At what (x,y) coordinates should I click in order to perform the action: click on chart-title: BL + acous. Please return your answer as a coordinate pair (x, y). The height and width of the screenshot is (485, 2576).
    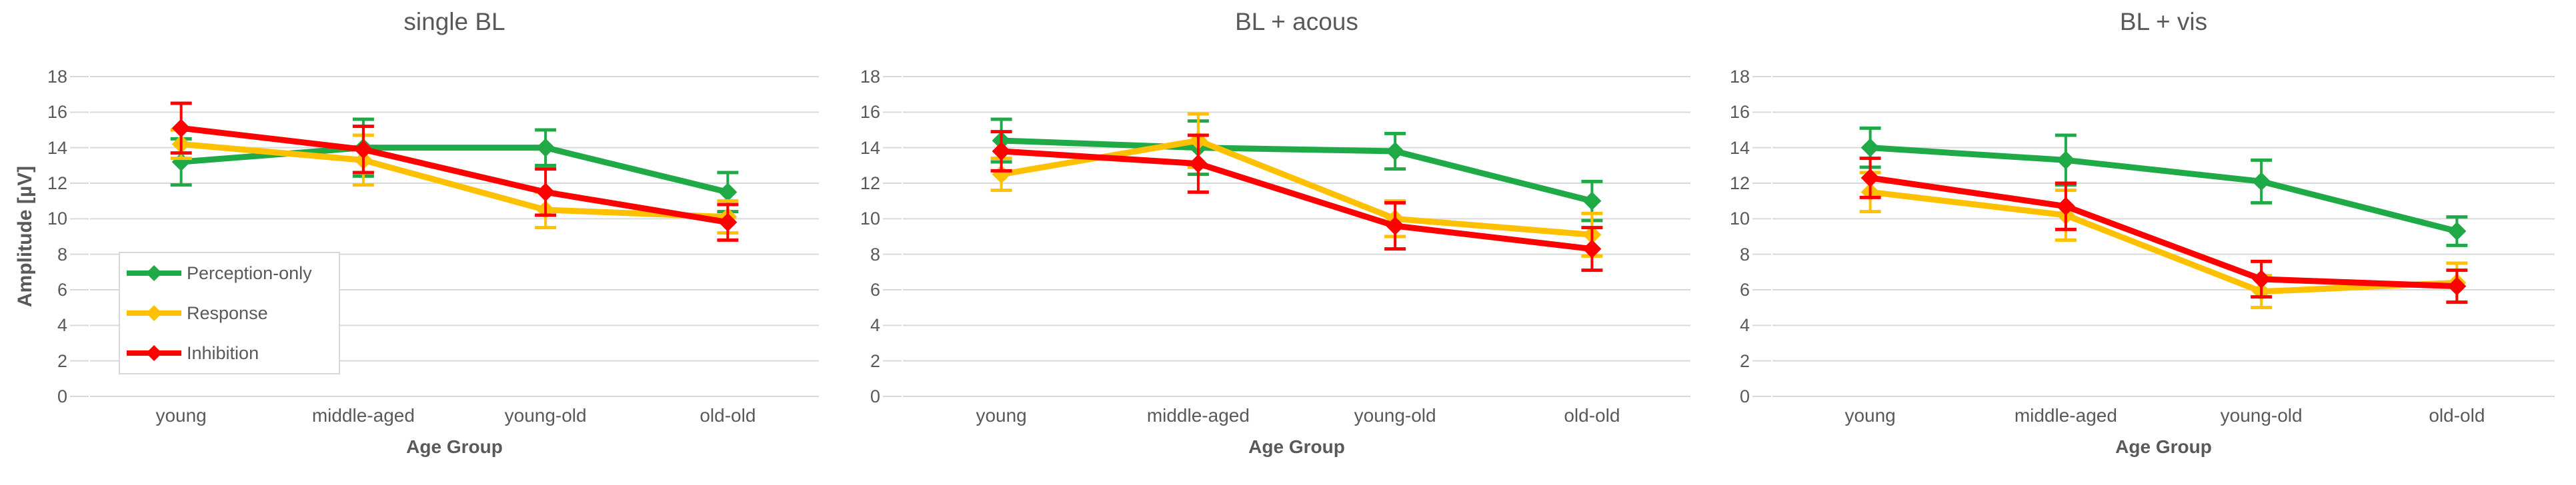
    Looking at the image, I should click on (1296, 21).